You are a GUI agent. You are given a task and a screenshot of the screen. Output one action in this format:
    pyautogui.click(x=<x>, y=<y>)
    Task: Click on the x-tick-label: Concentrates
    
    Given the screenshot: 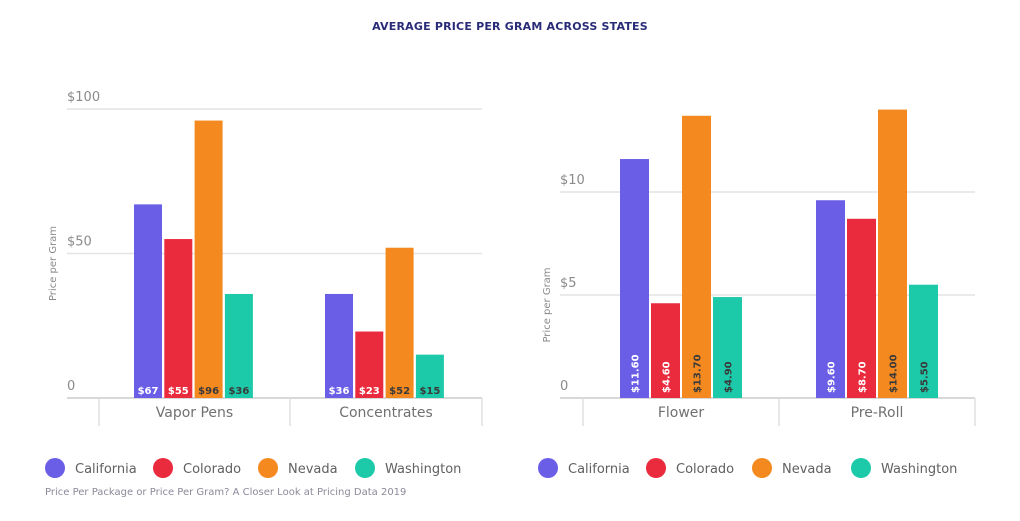 What is the action you would take?
    pyautogui.click(x=386, y=413)
    